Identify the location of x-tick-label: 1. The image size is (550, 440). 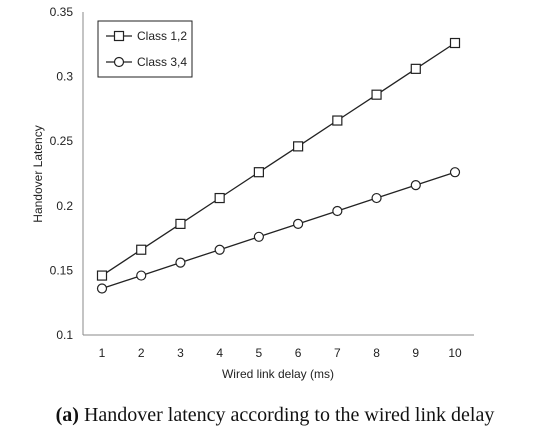
(102, 353).